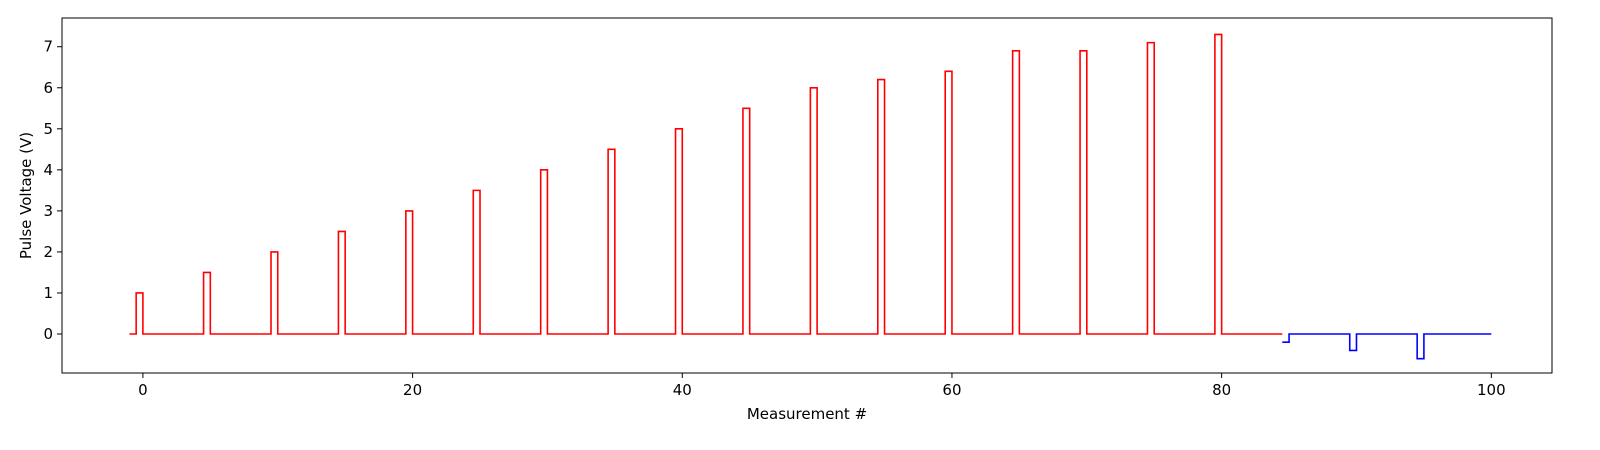  Describe the element at coordinates (807, 414) in the screenshot. I see `x-axis-label: Measurement #` at that location.